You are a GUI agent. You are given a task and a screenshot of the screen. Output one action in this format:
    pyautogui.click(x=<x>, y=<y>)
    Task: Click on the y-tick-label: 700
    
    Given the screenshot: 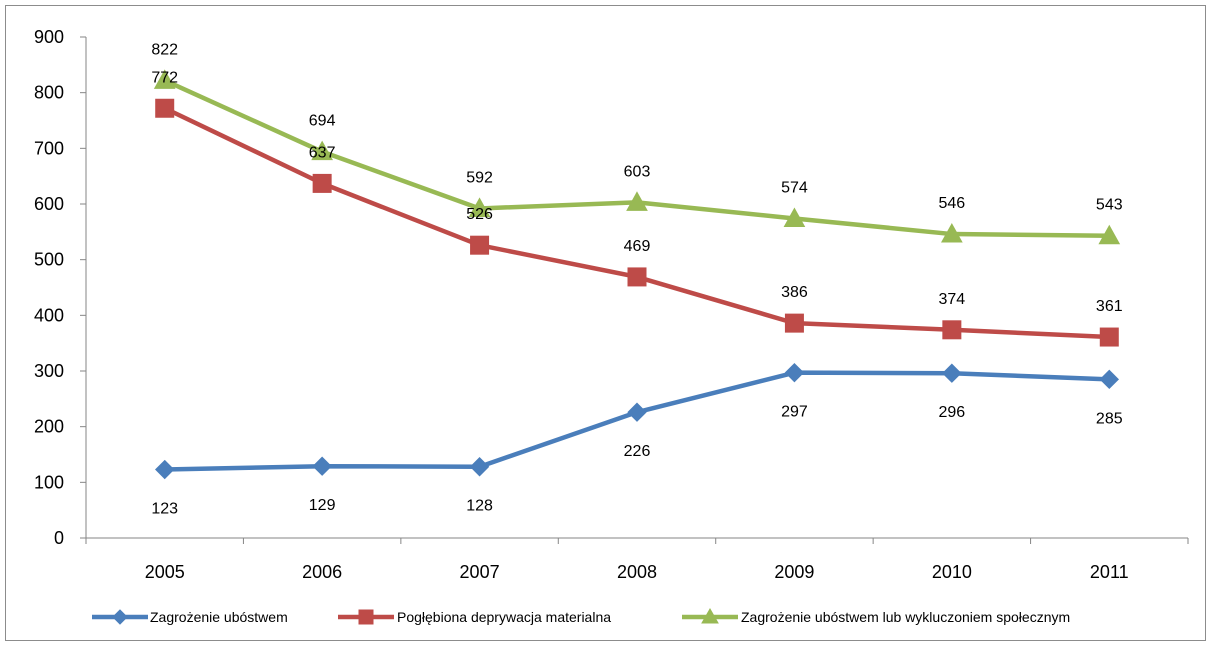 What is the action you would take?
    pyautogui.click(x=49, y=148)
    